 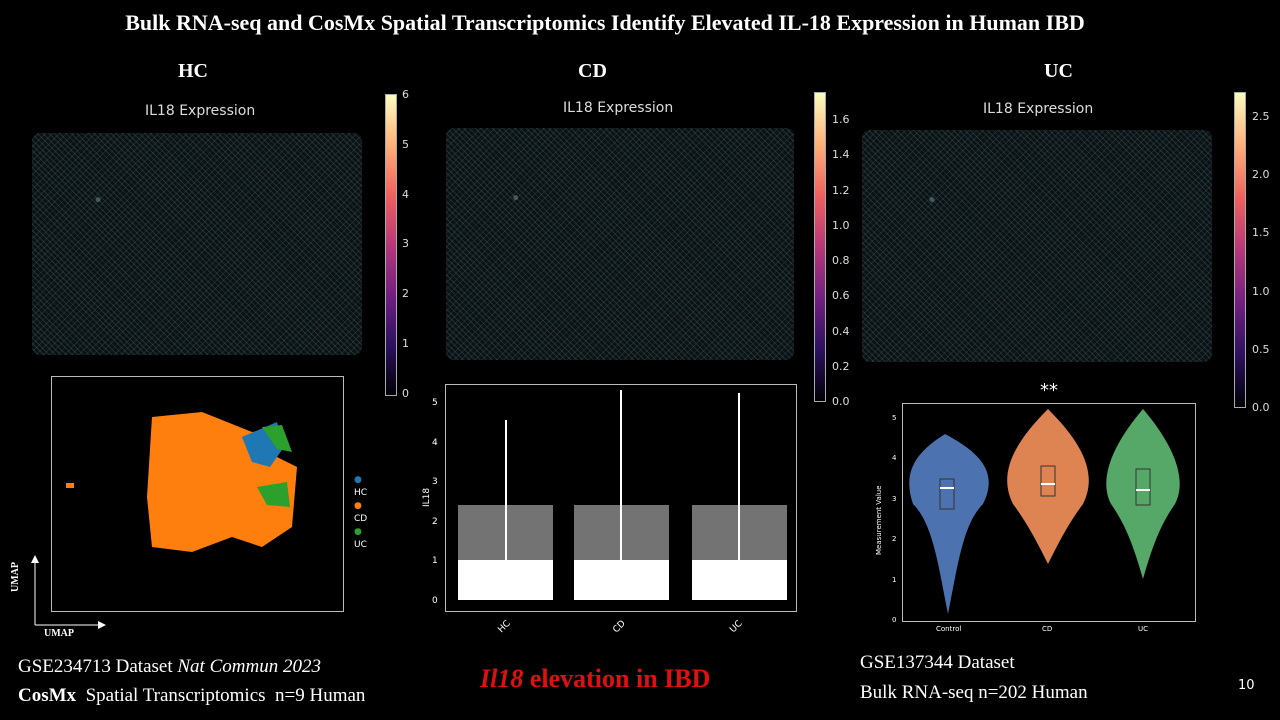 I want to click on umap-scatter, so click(x=181, y=482).